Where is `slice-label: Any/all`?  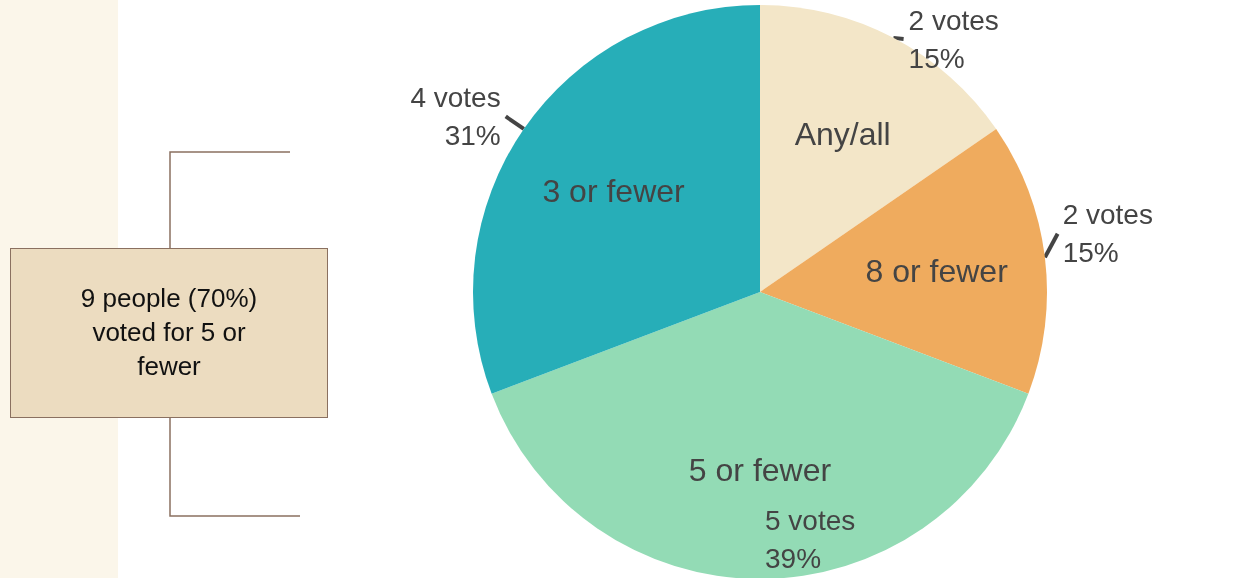
slice-label: Any/all is located at coordinates (842, 134).